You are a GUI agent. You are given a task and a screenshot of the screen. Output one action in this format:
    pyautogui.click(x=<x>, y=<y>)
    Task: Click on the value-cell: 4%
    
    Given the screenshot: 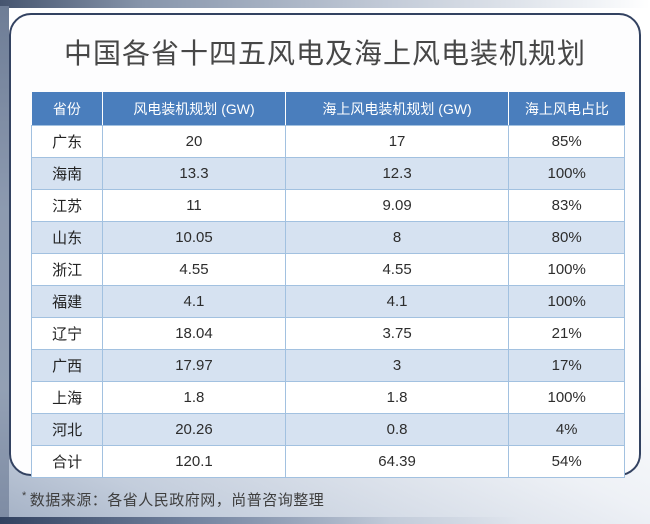 What is the action you would take?
    pyautogui.click(x=566, y=429)
    